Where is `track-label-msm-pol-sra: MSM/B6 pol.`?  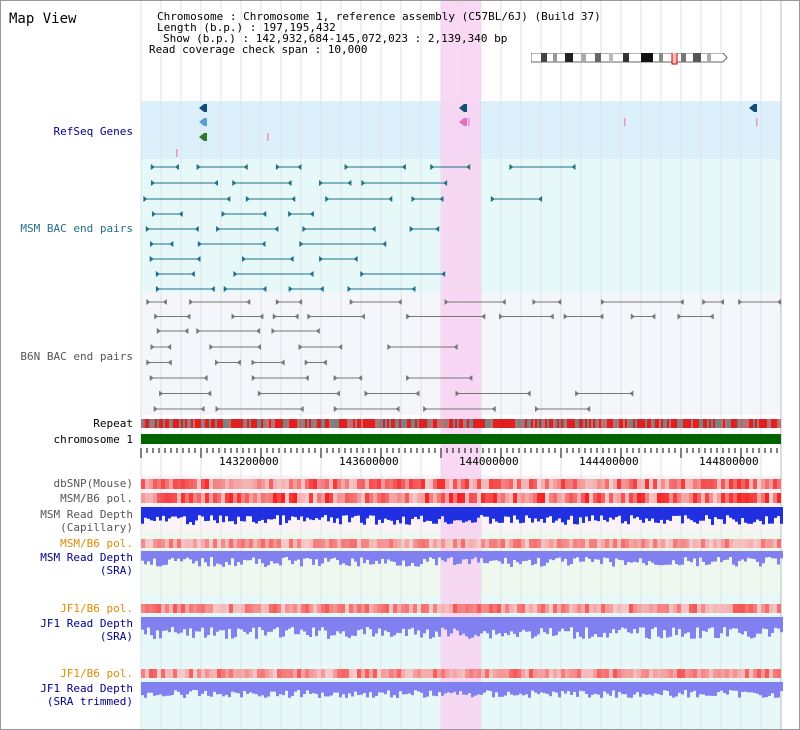 track-label-msm-pol-sra: MSM/B6 pol. is located at coordinates (96, 543).